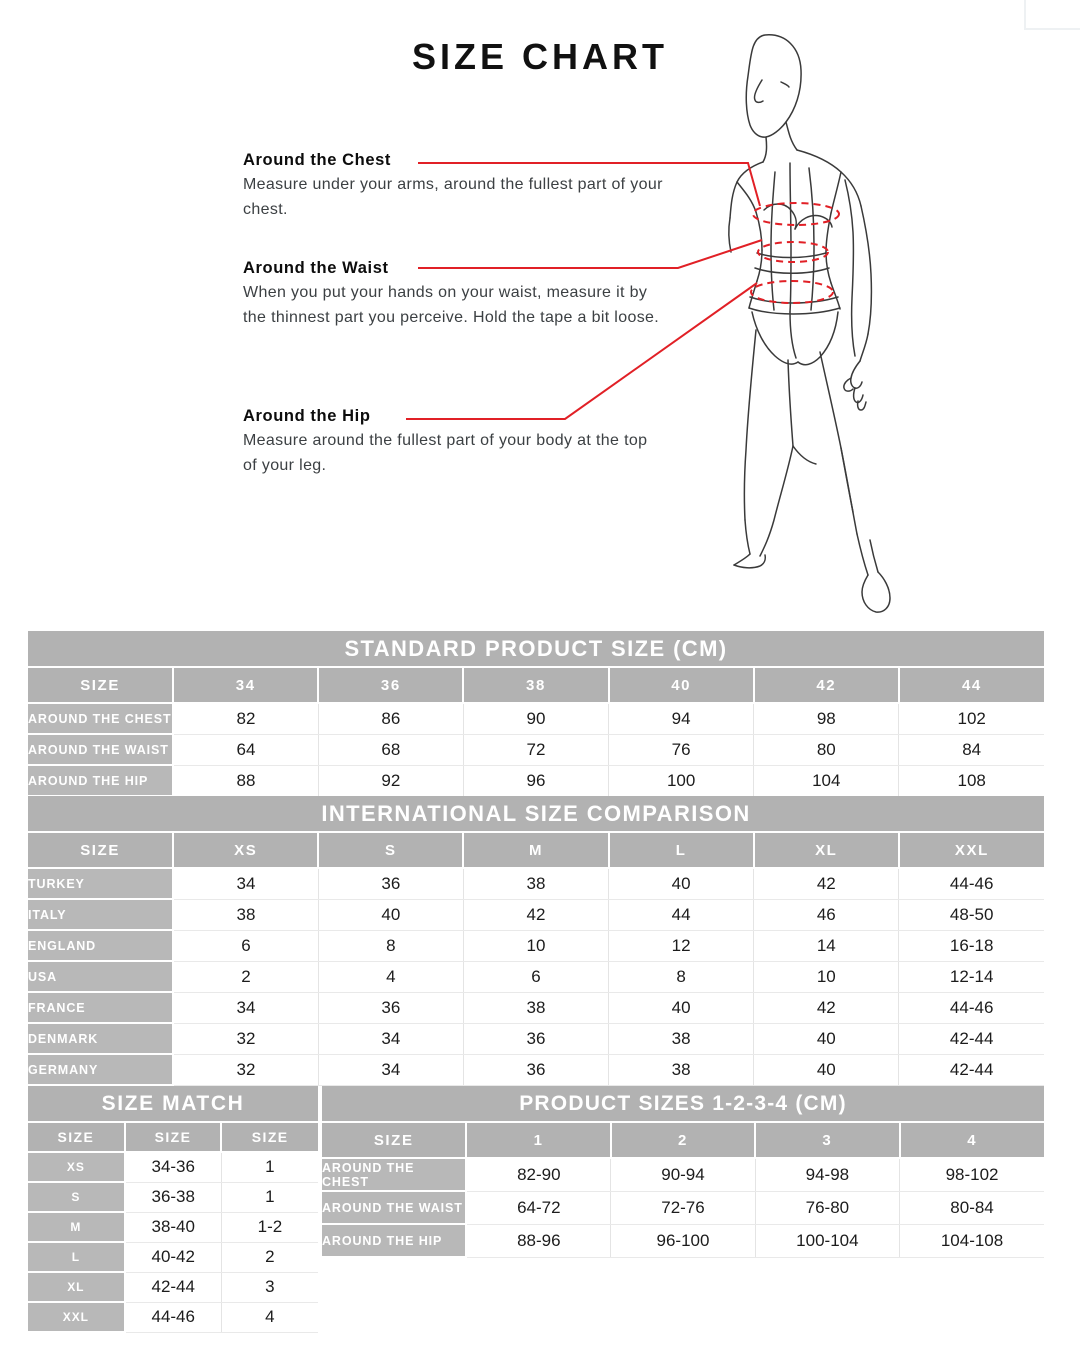 The height and width of the screenshot is (1350, 1080). I want to click on table-row: TURKEY 34 36 38 40 42 44-46, so click(536, 884).